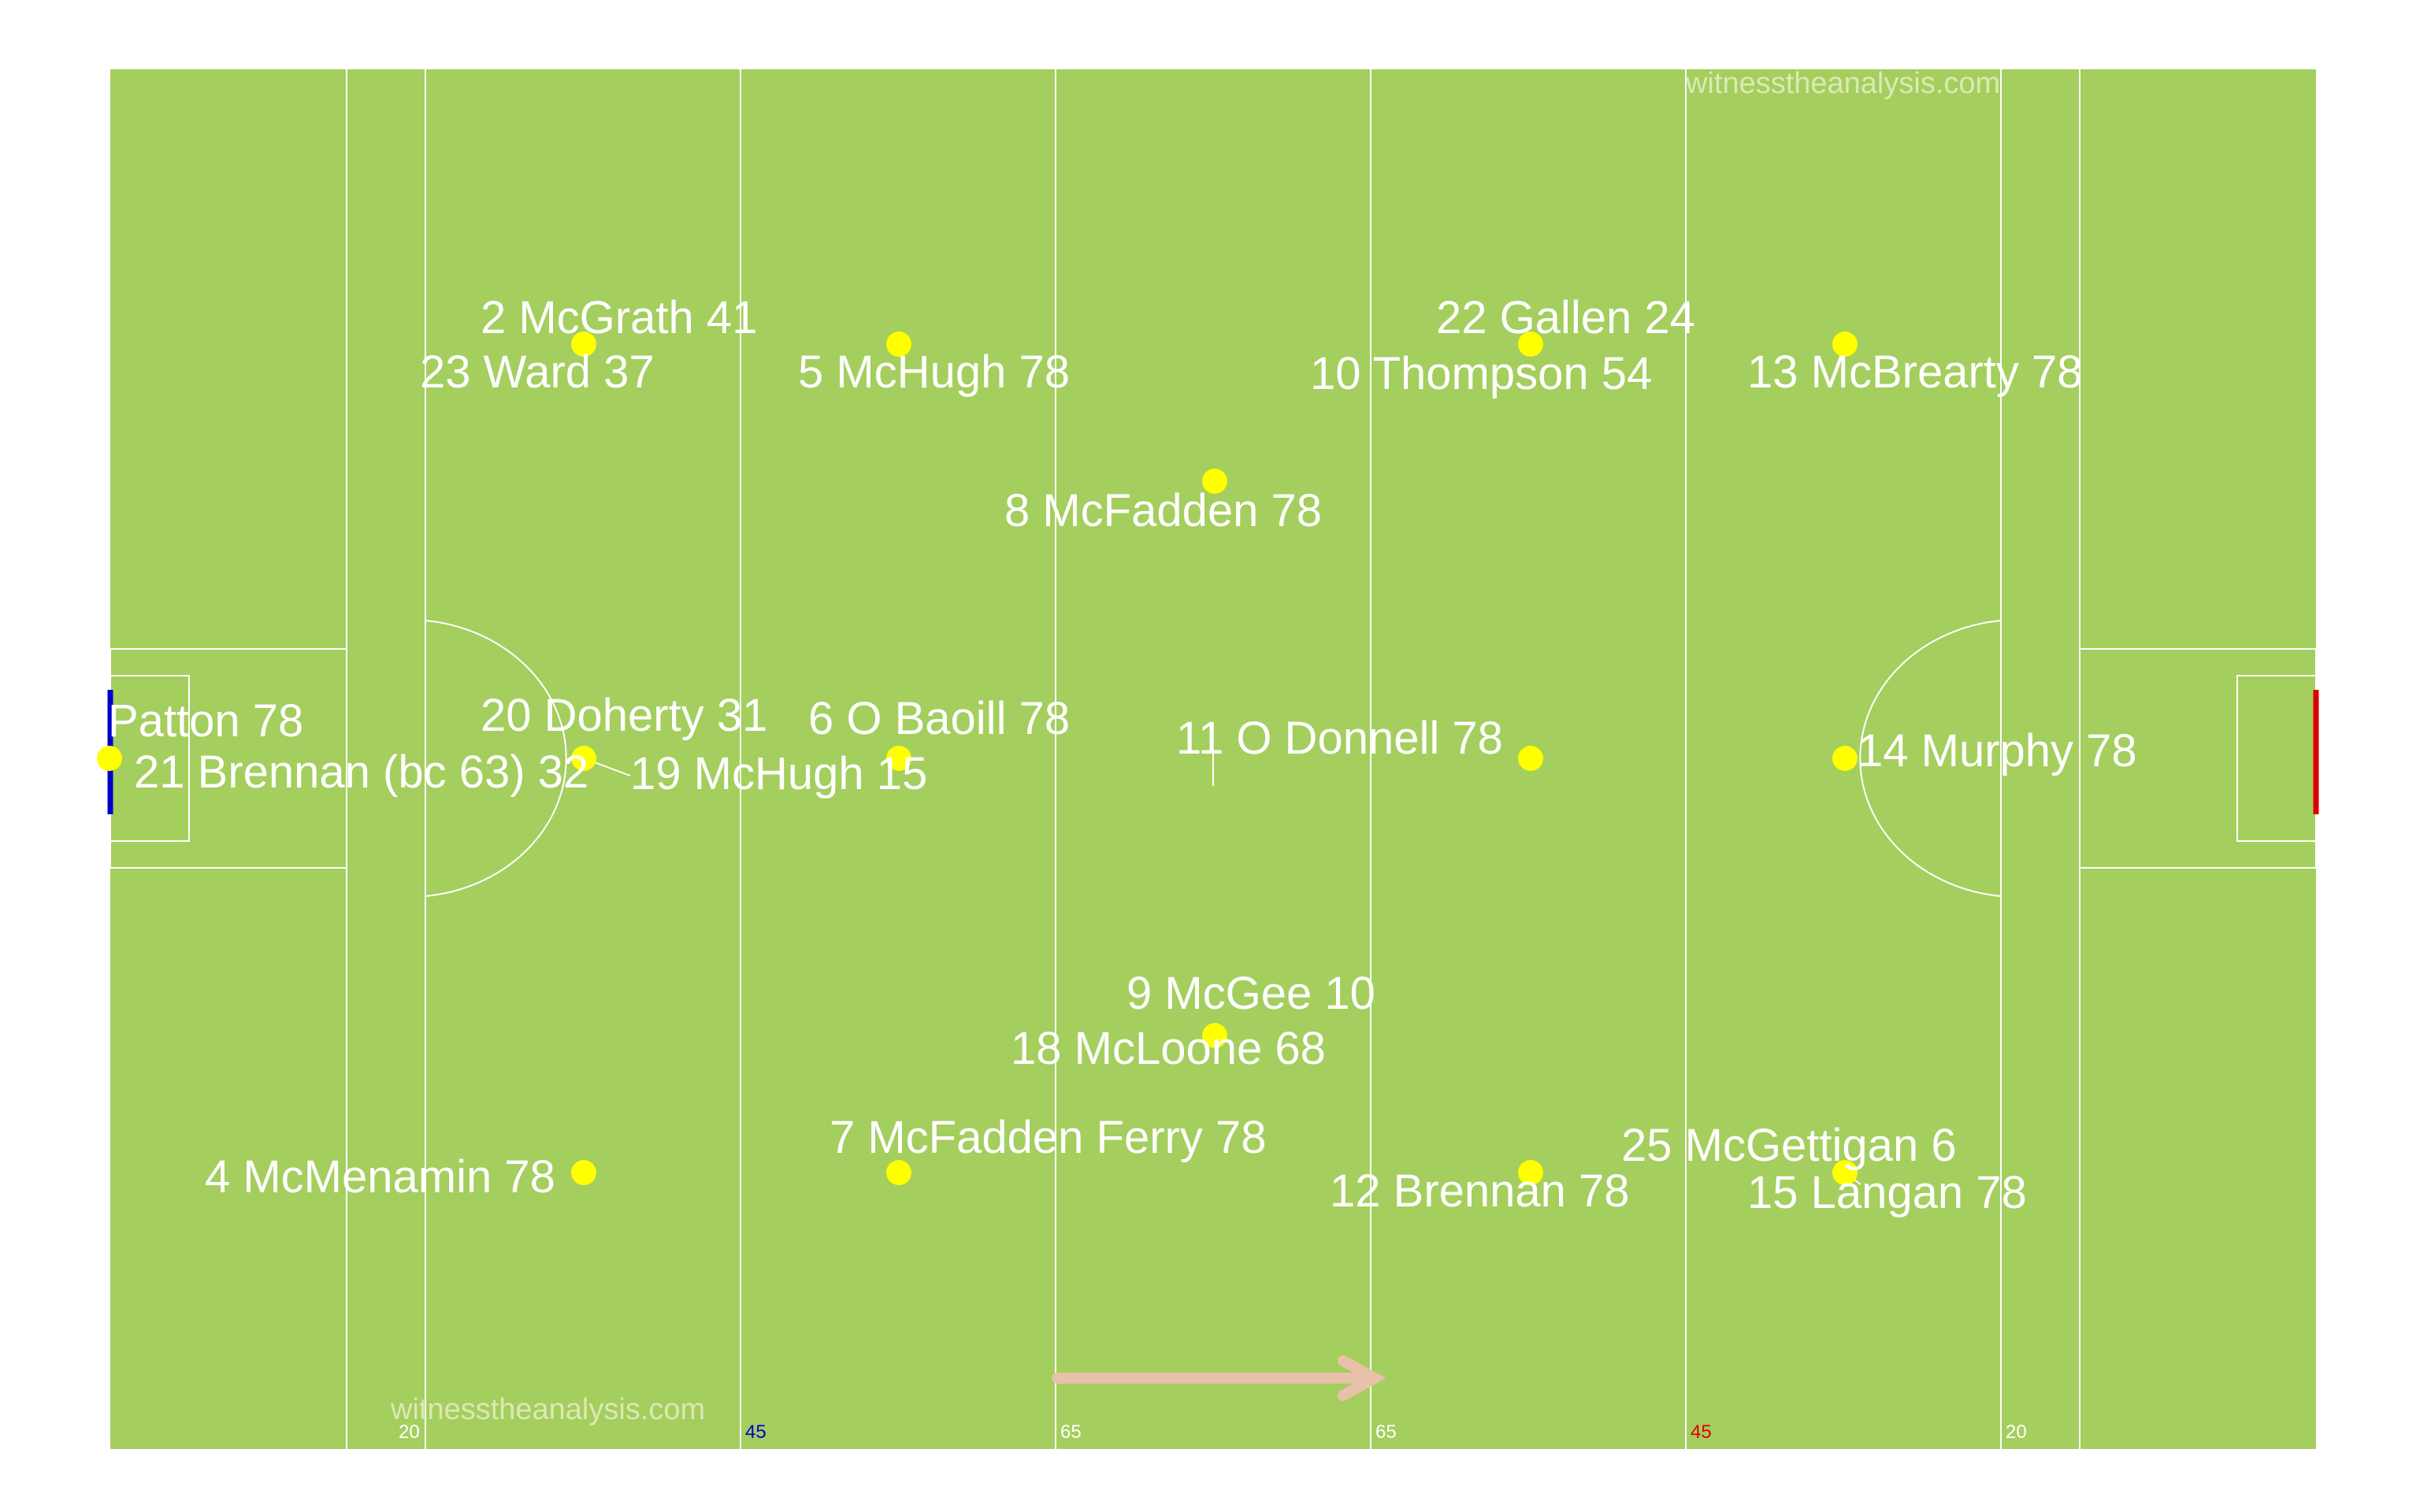 The height and width of the screenshot is (1512, 2420). Describe the element at coordinates (1915, 372) in the screenshot. I see `player-label: 13 McBrearty 78` at that location.